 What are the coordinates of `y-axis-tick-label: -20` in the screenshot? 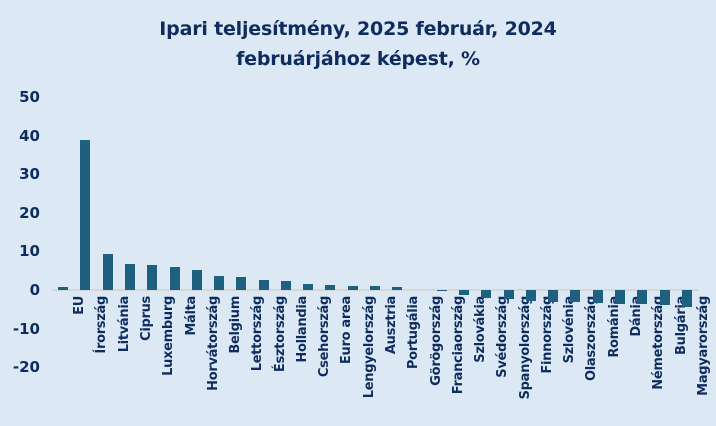 It's located at (26, 367).